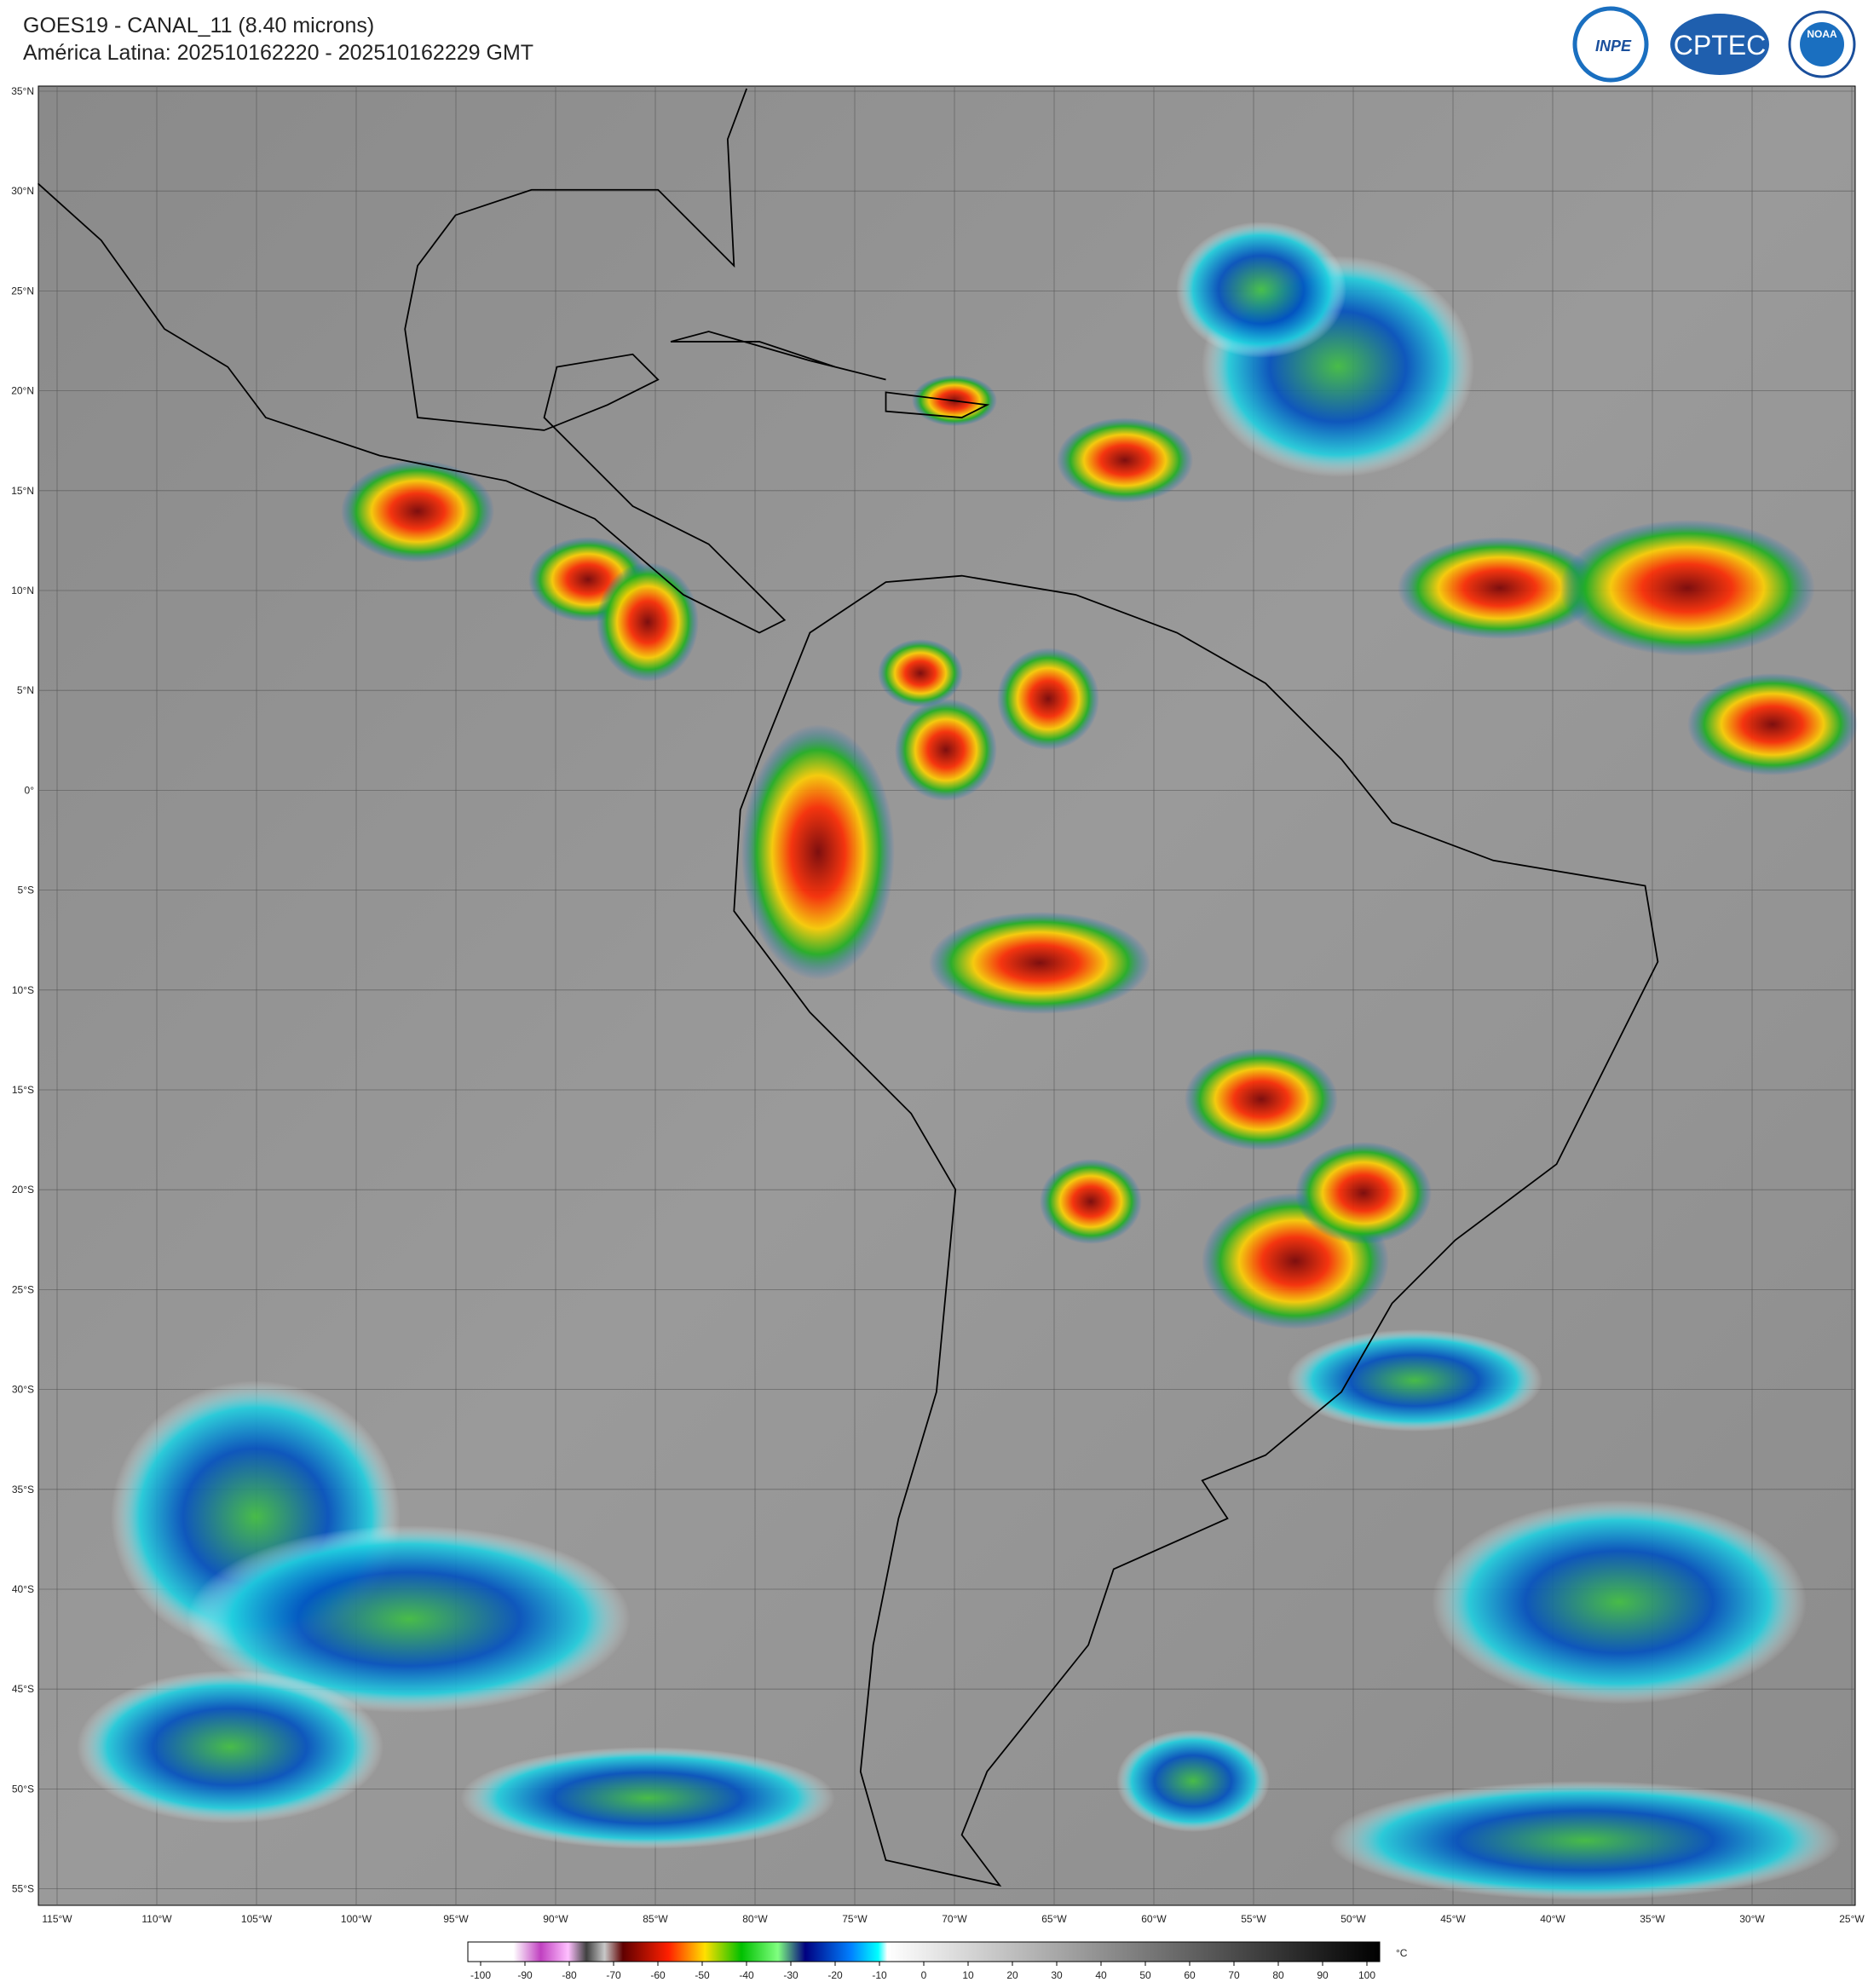 Image resolution: width=1868 pixels, height=1988 pixels. I want to click on colorbar-tick-label: 40, so click(1101, 1975).